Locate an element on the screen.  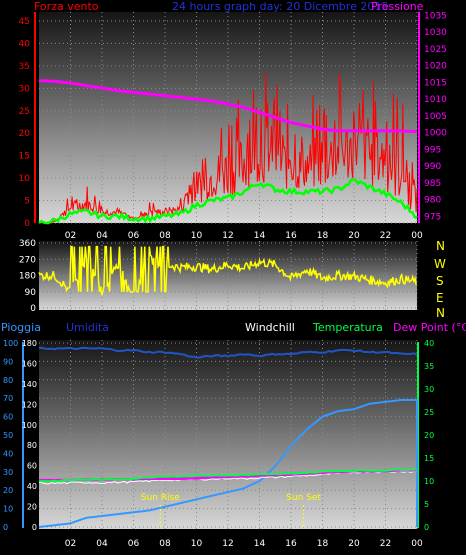
direction-axis-ticks: 0 90 180 270 360 is located at coordinates (27, 276).